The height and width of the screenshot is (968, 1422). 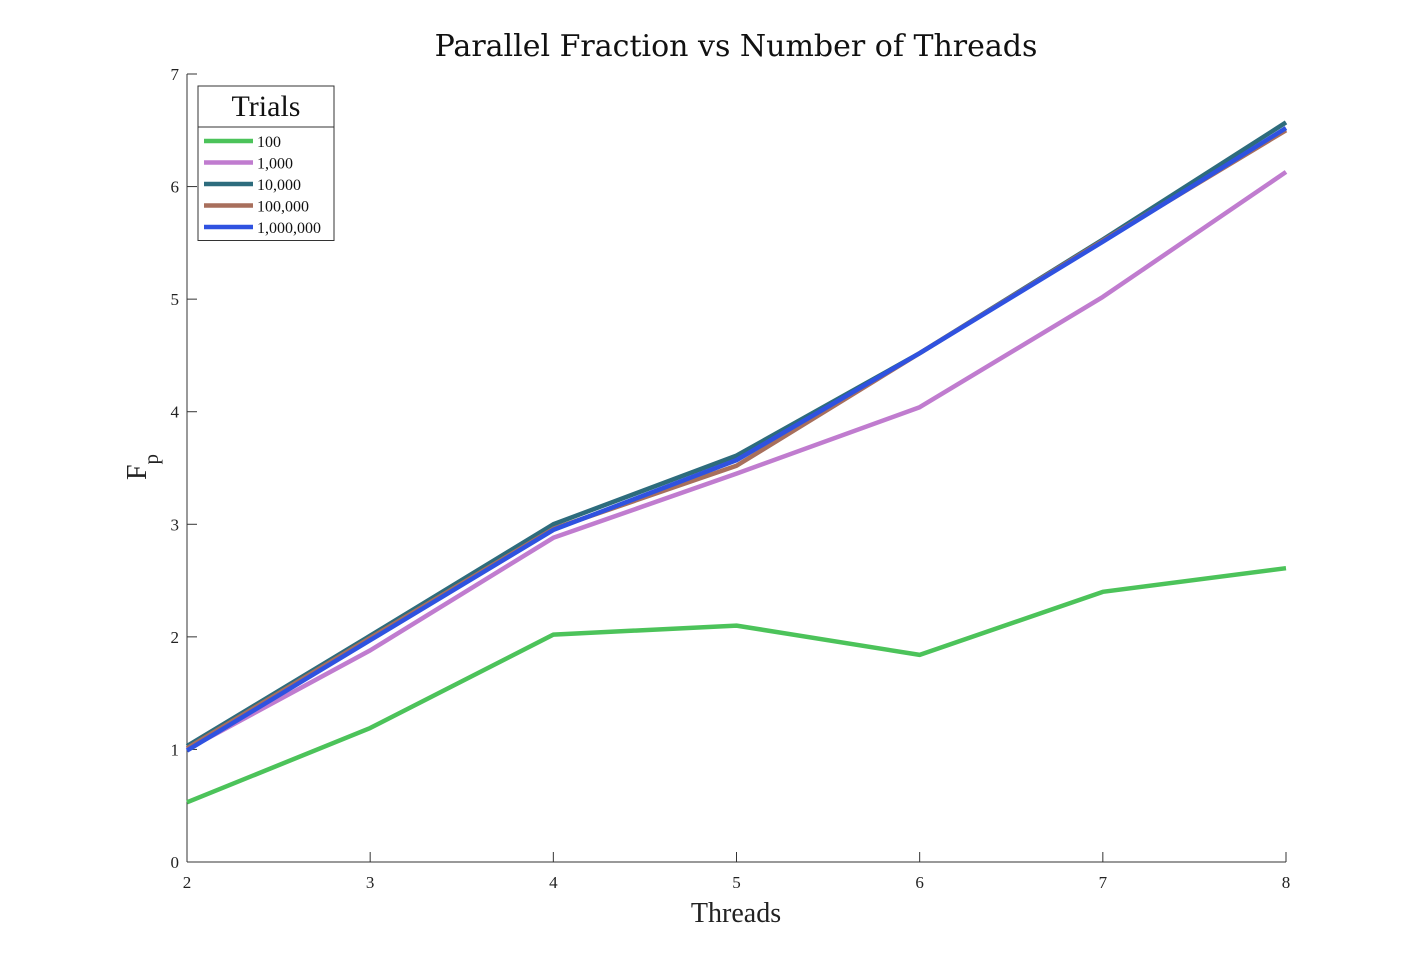 I want to click on x-tick-label: 2, so click(x=187, y=882).